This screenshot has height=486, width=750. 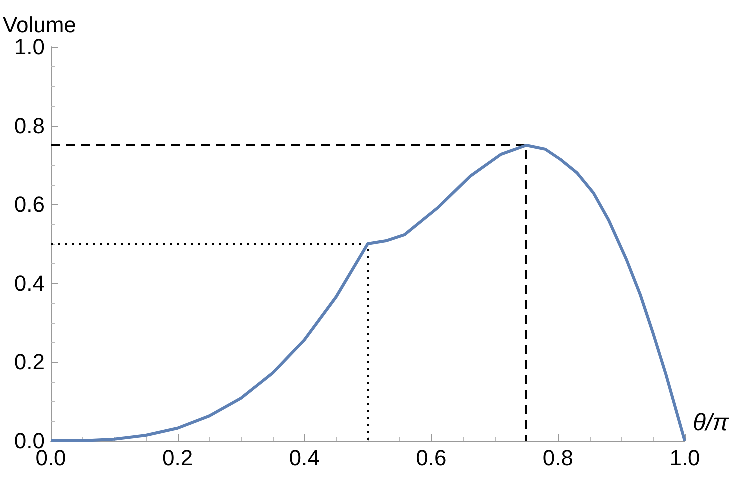 I want to click on y-tick-label: 0.4, so click(x=29, y=283).